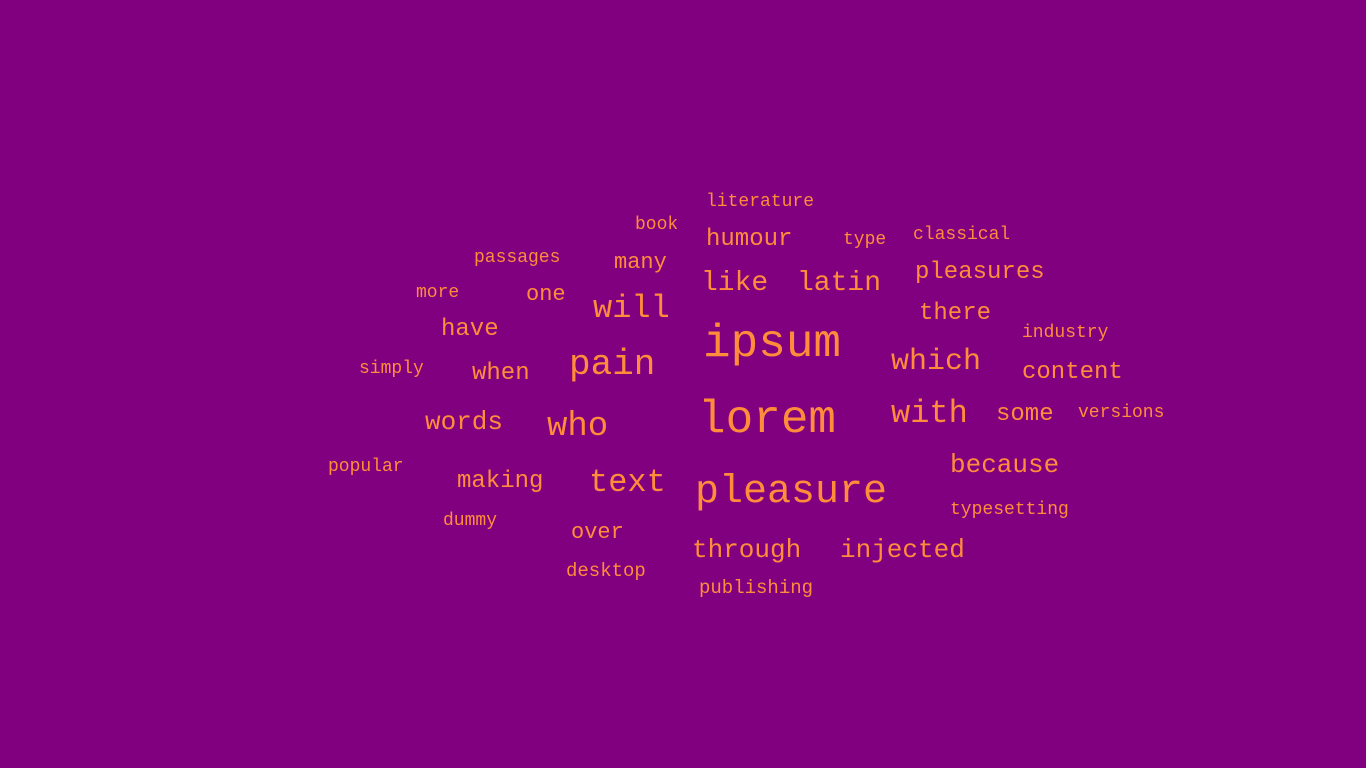 This screenshot has width=1366, height=768. I want to click on word-more: more, so click(438, 293).